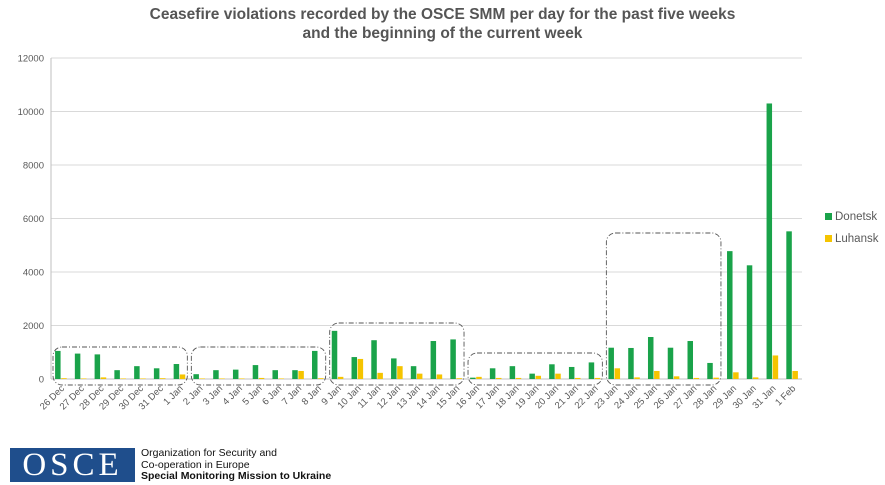 The height and width of the screenshot is (485, 885). I want to click on osce-logo: OSCE, so click(72, 465).